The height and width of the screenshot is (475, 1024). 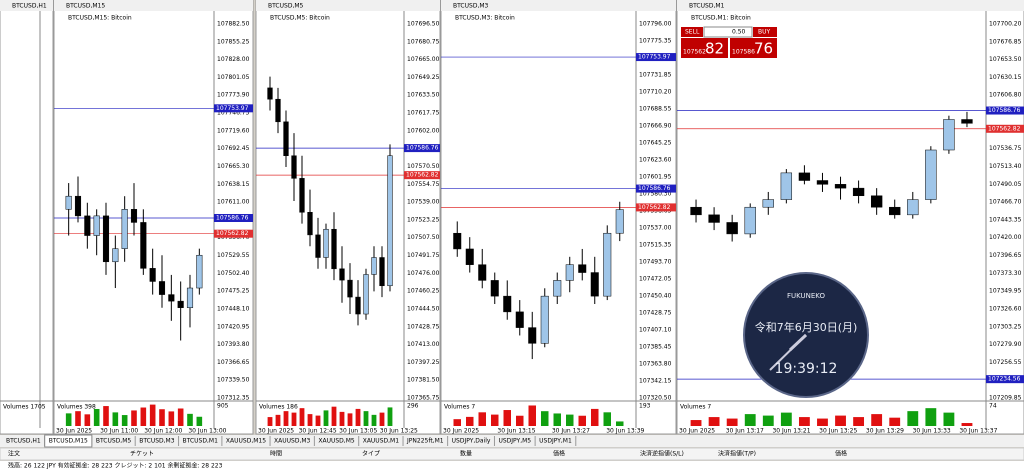 I want to click on tab: BTCUSD,M15, so click(x=68, y=441).